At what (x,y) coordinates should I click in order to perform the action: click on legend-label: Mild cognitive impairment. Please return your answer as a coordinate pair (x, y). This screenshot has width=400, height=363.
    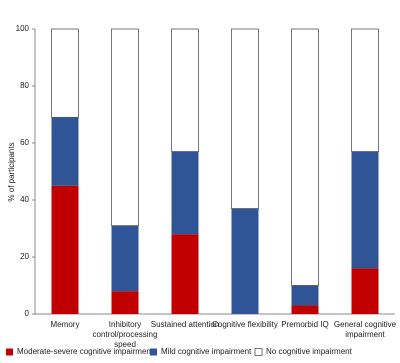
    Looking at the image, I should click on (206, 351).